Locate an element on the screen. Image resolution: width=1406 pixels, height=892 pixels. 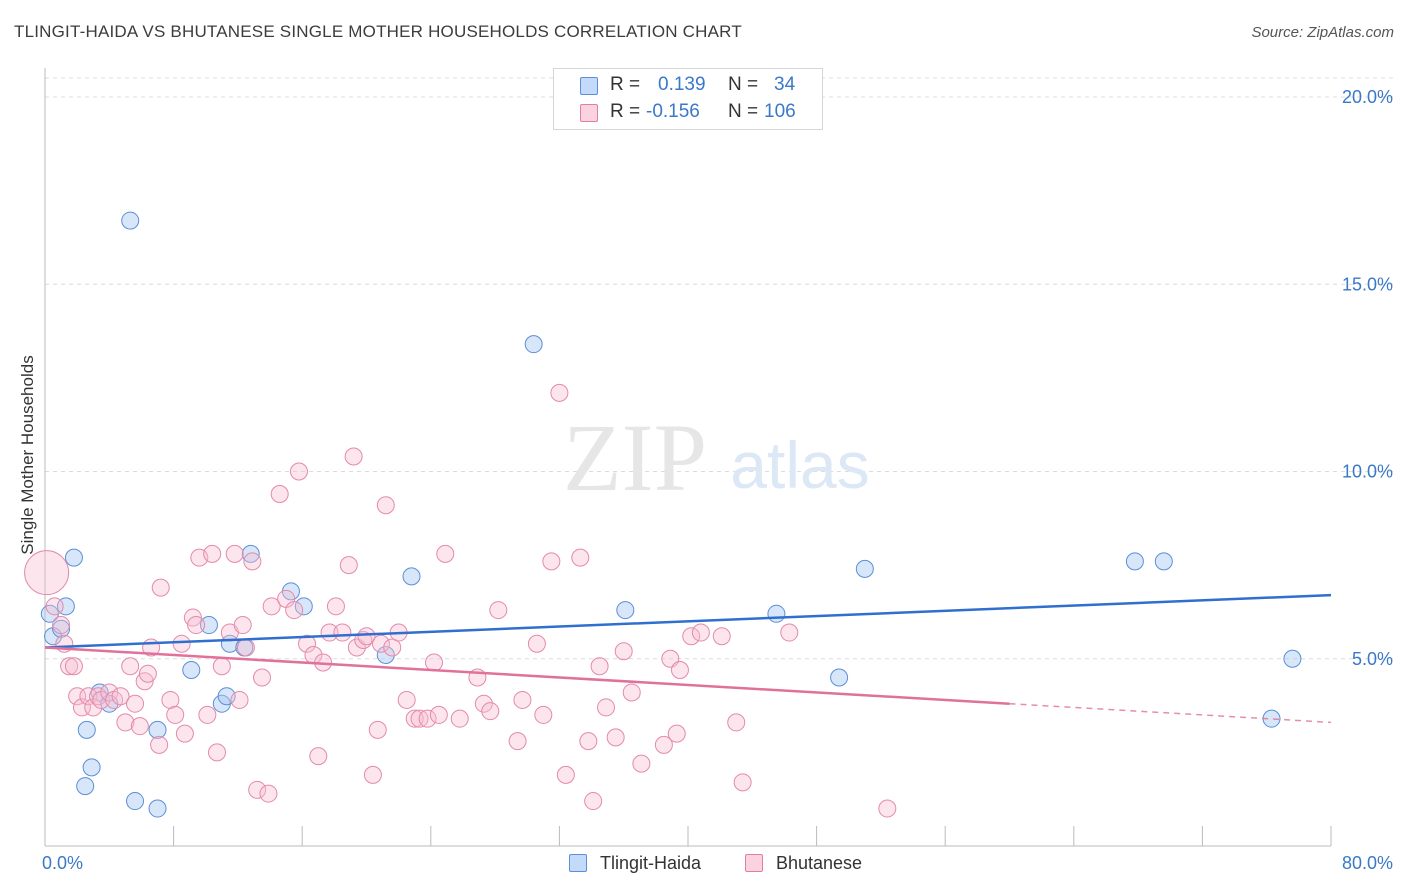
legend-row-bhutanese: R = -0.156 N = 106 is located at coordinates (688, 113).